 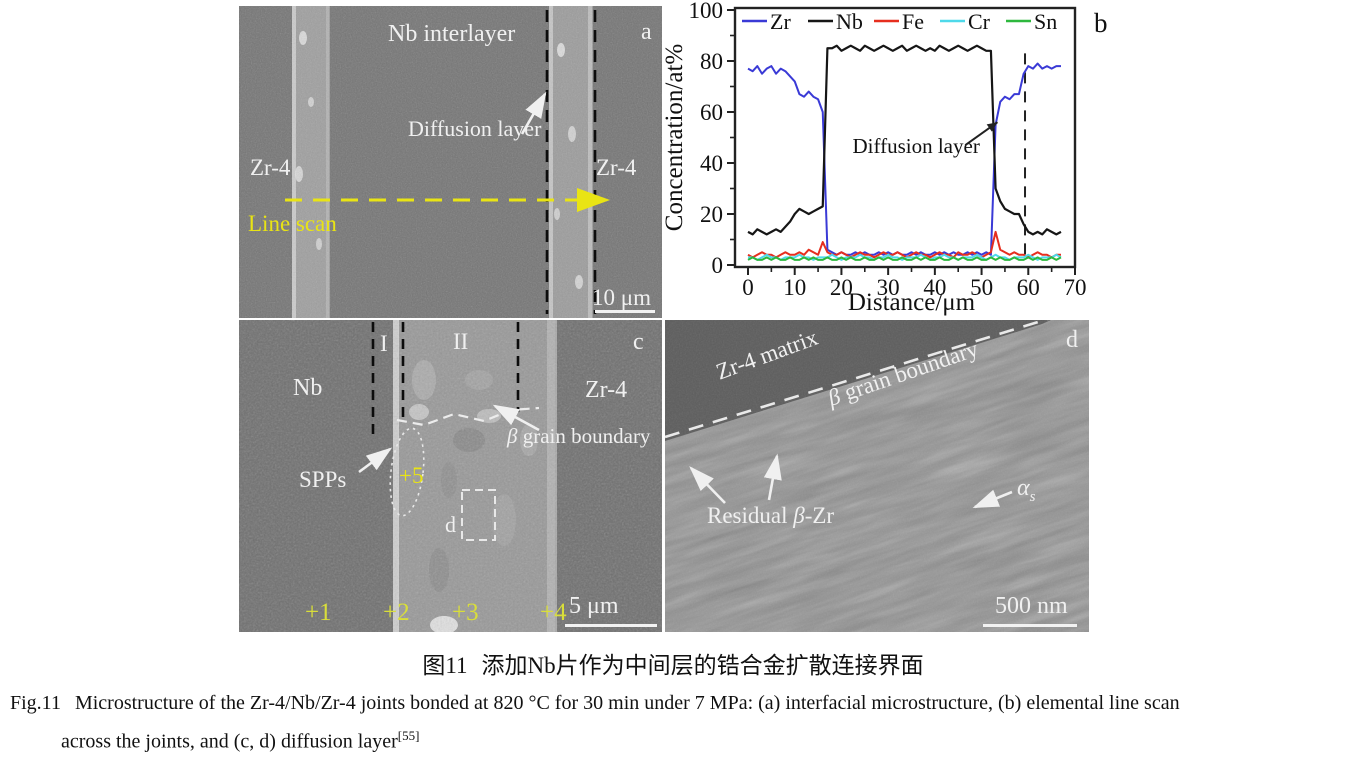 I want to click on x-tick-label: 10, so click(x=794, y=287).